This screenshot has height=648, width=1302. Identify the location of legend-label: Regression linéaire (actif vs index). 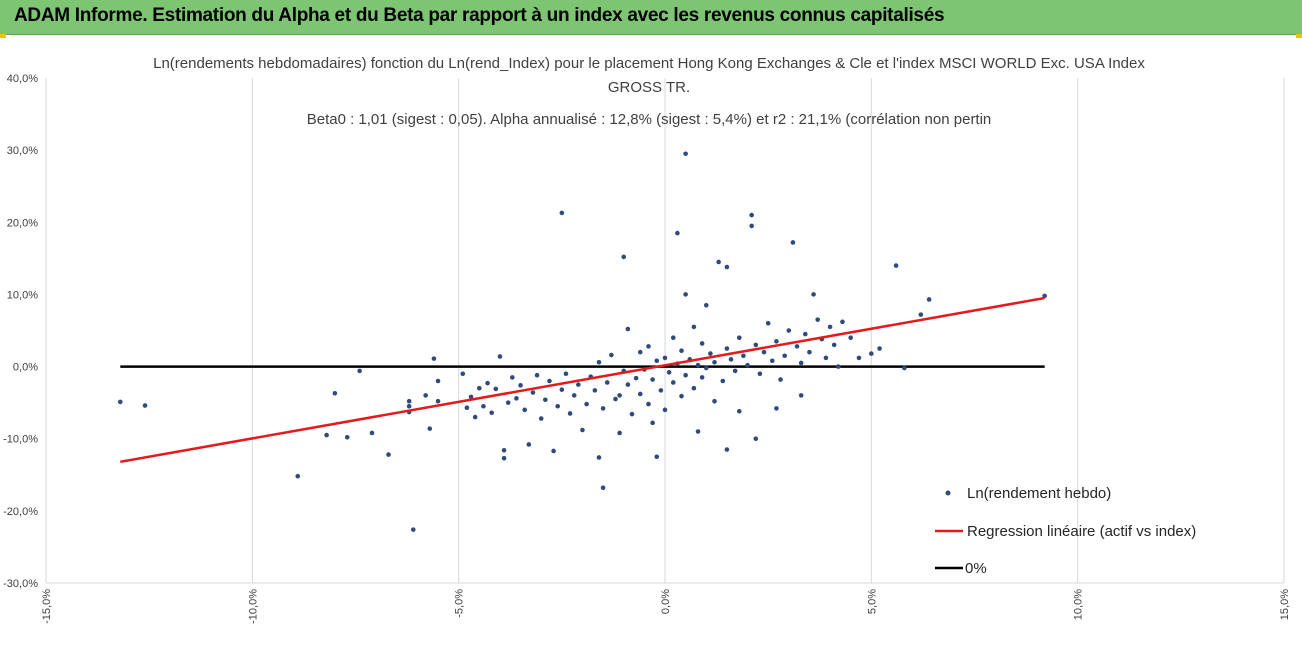
(1081, 531).